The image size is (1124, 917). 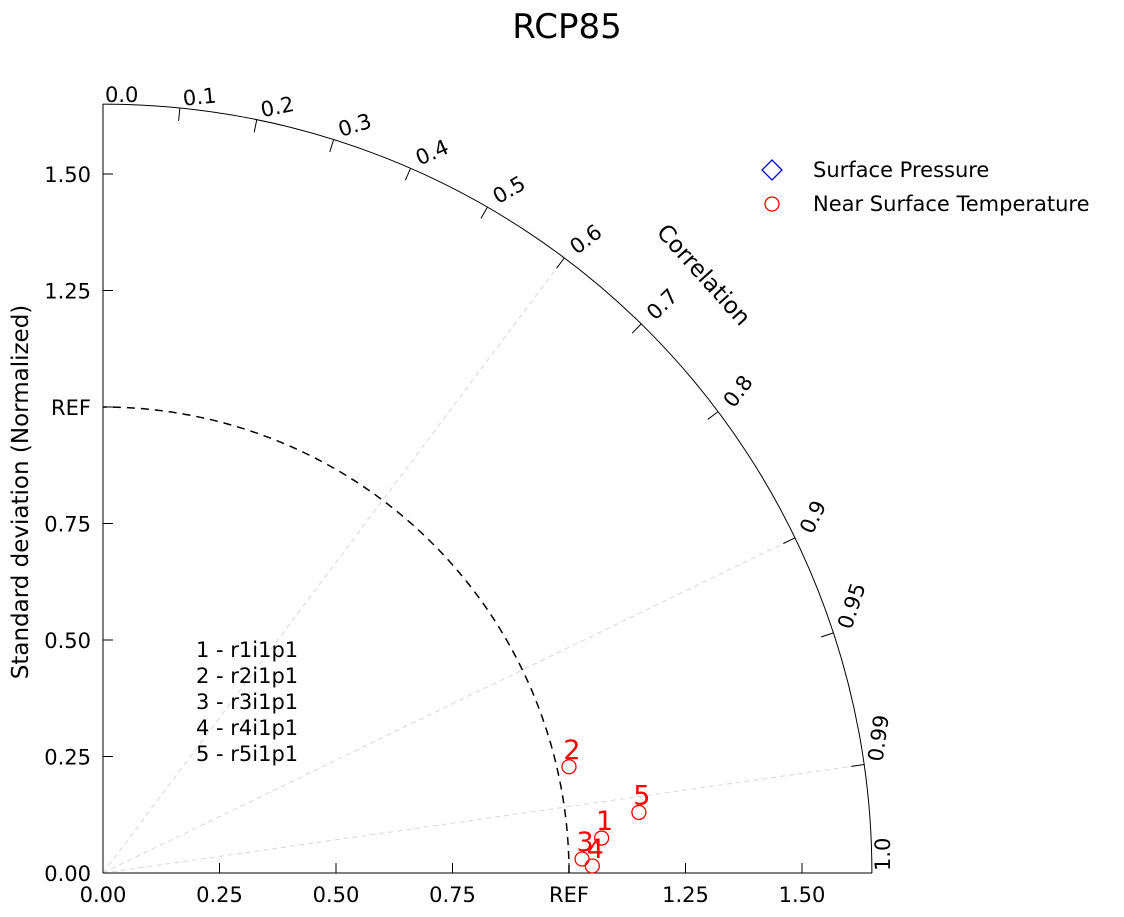 I want to click on legend-marker-surface-pressure, so click(x=772, y=170).